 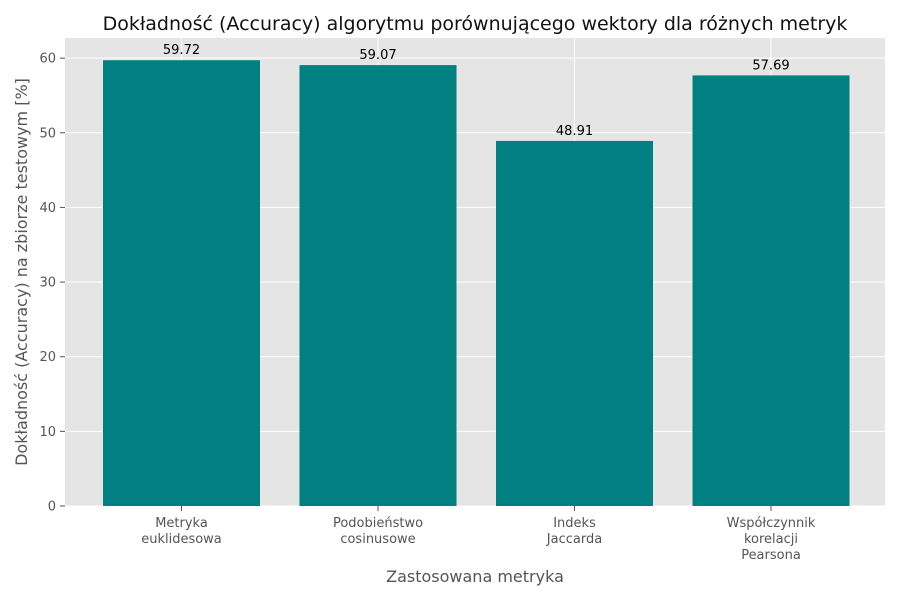 What do you see at coordinates (47, 133) in the screenshot?
I see `y-tick-label: 50` at bounding box center [47, 133].